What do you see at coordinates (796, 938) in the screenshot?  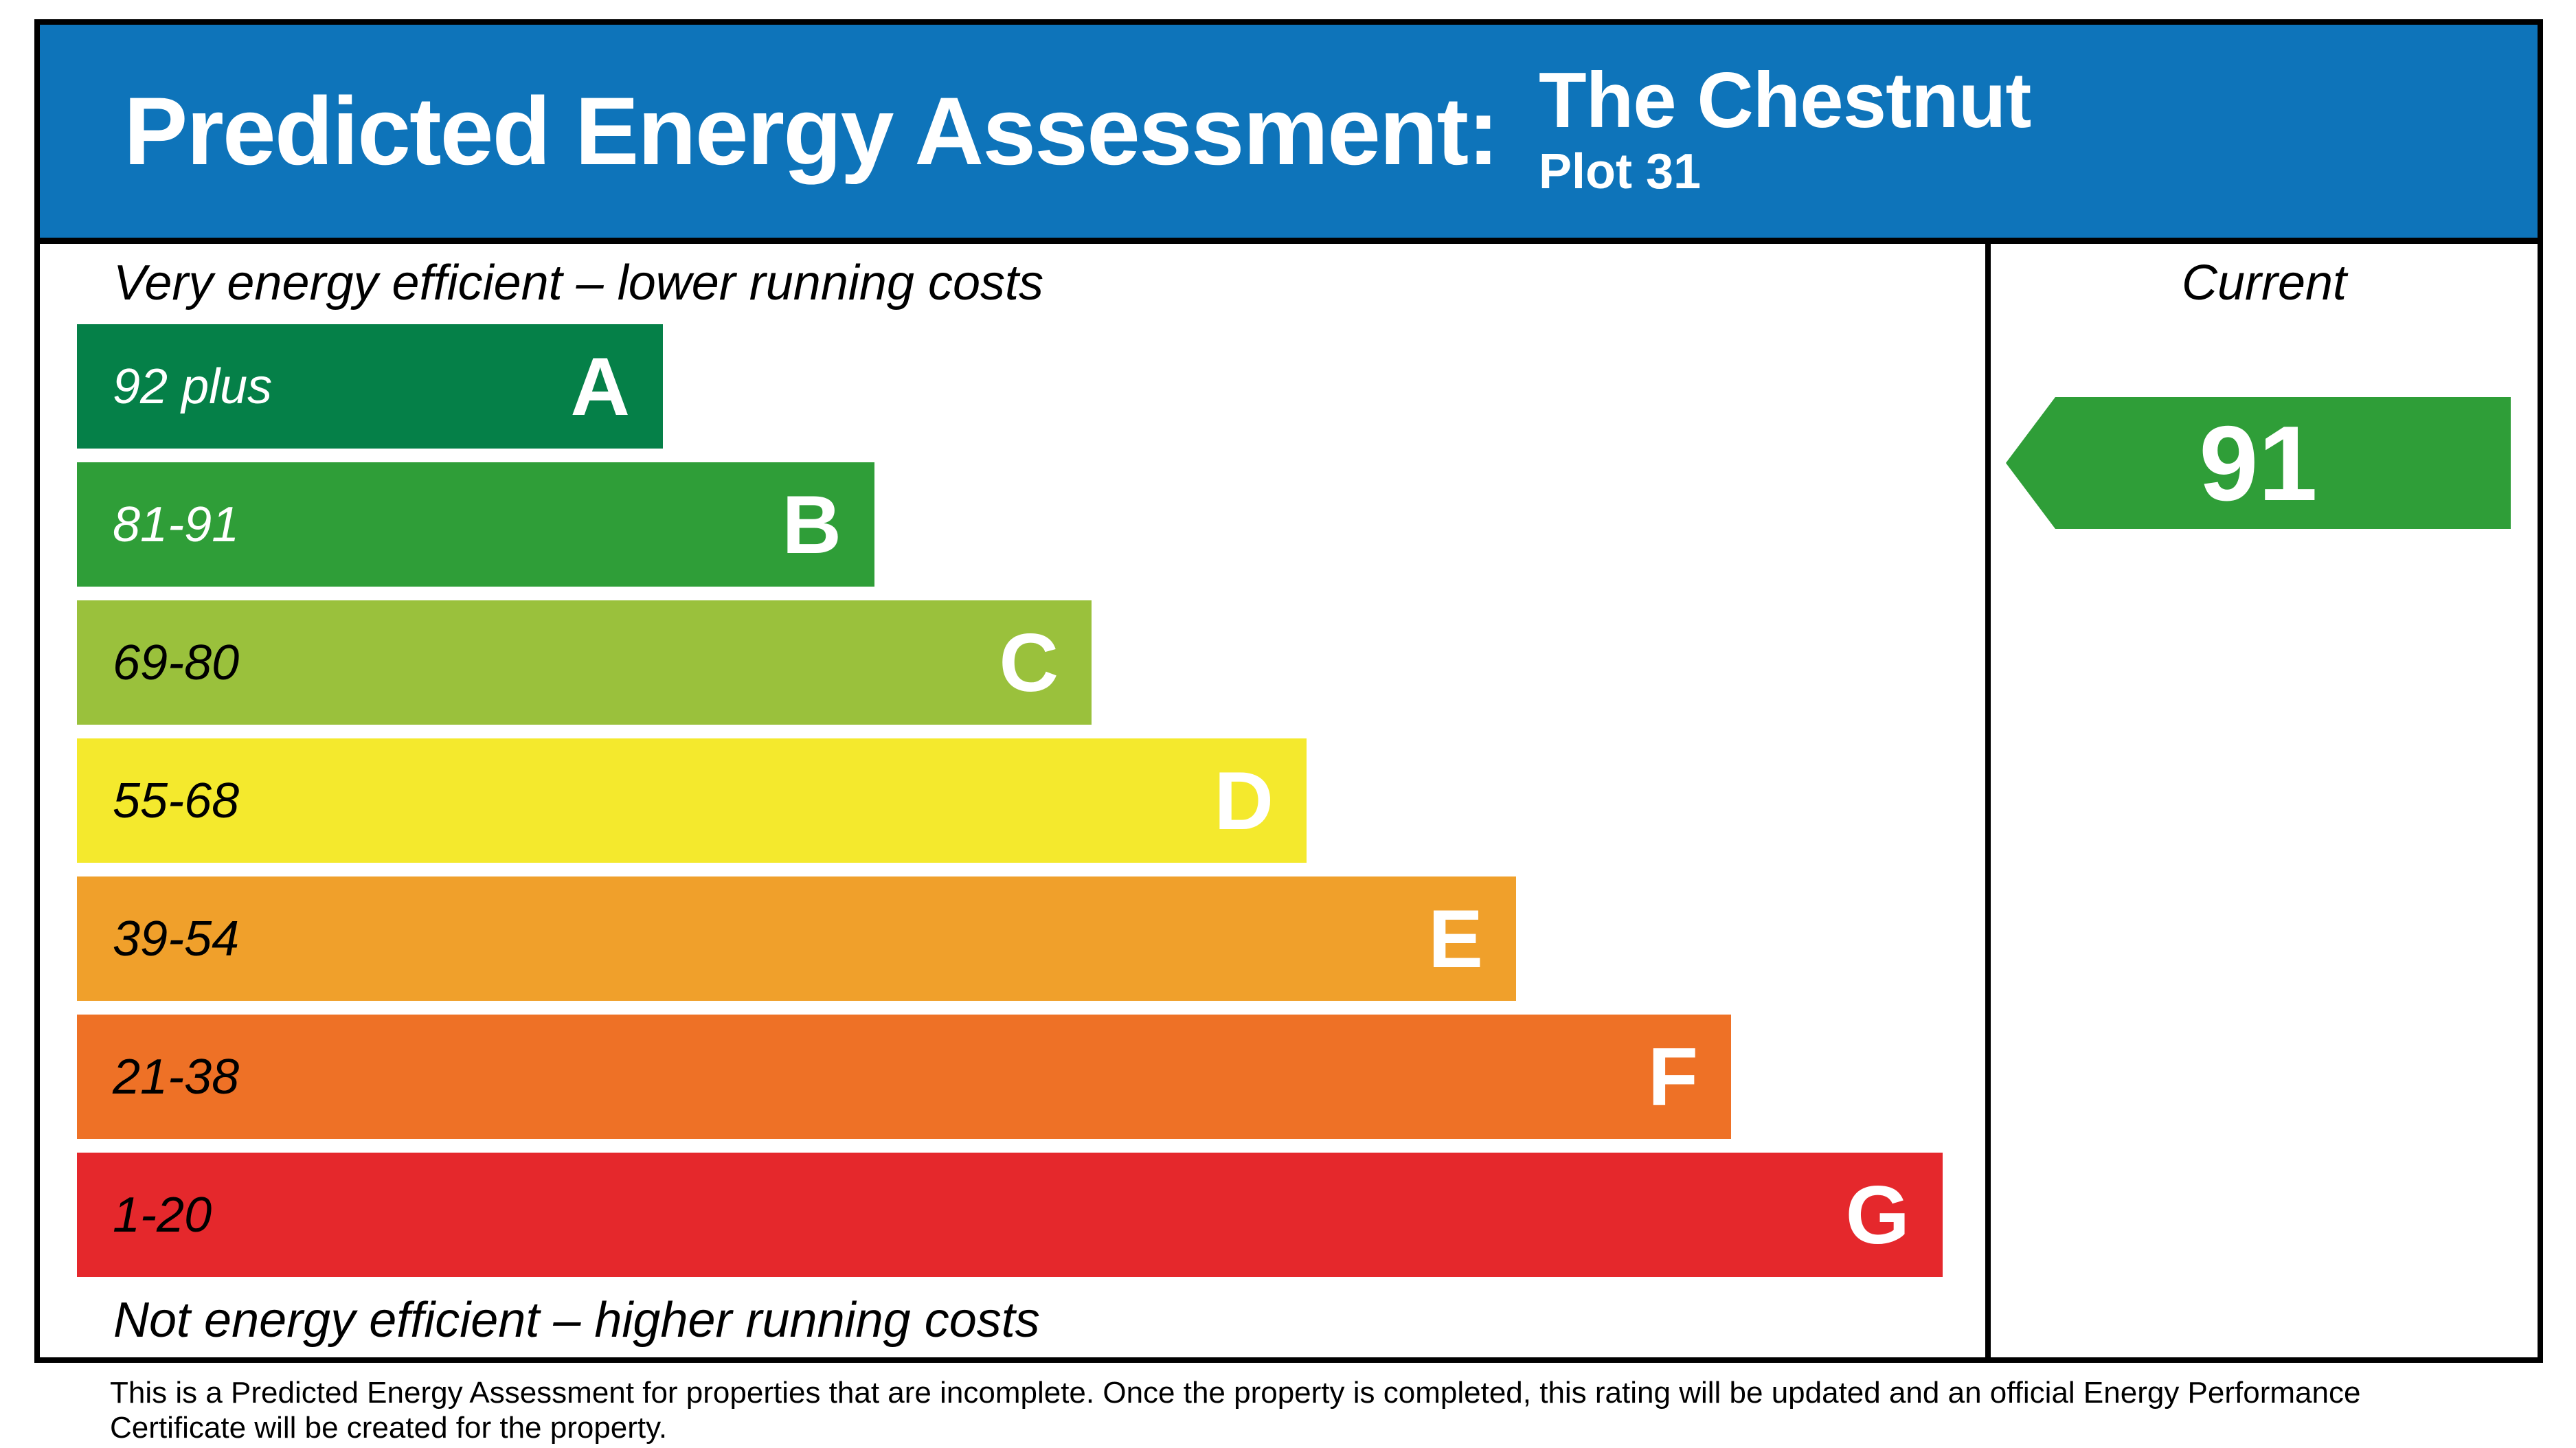 I see `band-row: 39-54 E` at bounding box center [796, 938].